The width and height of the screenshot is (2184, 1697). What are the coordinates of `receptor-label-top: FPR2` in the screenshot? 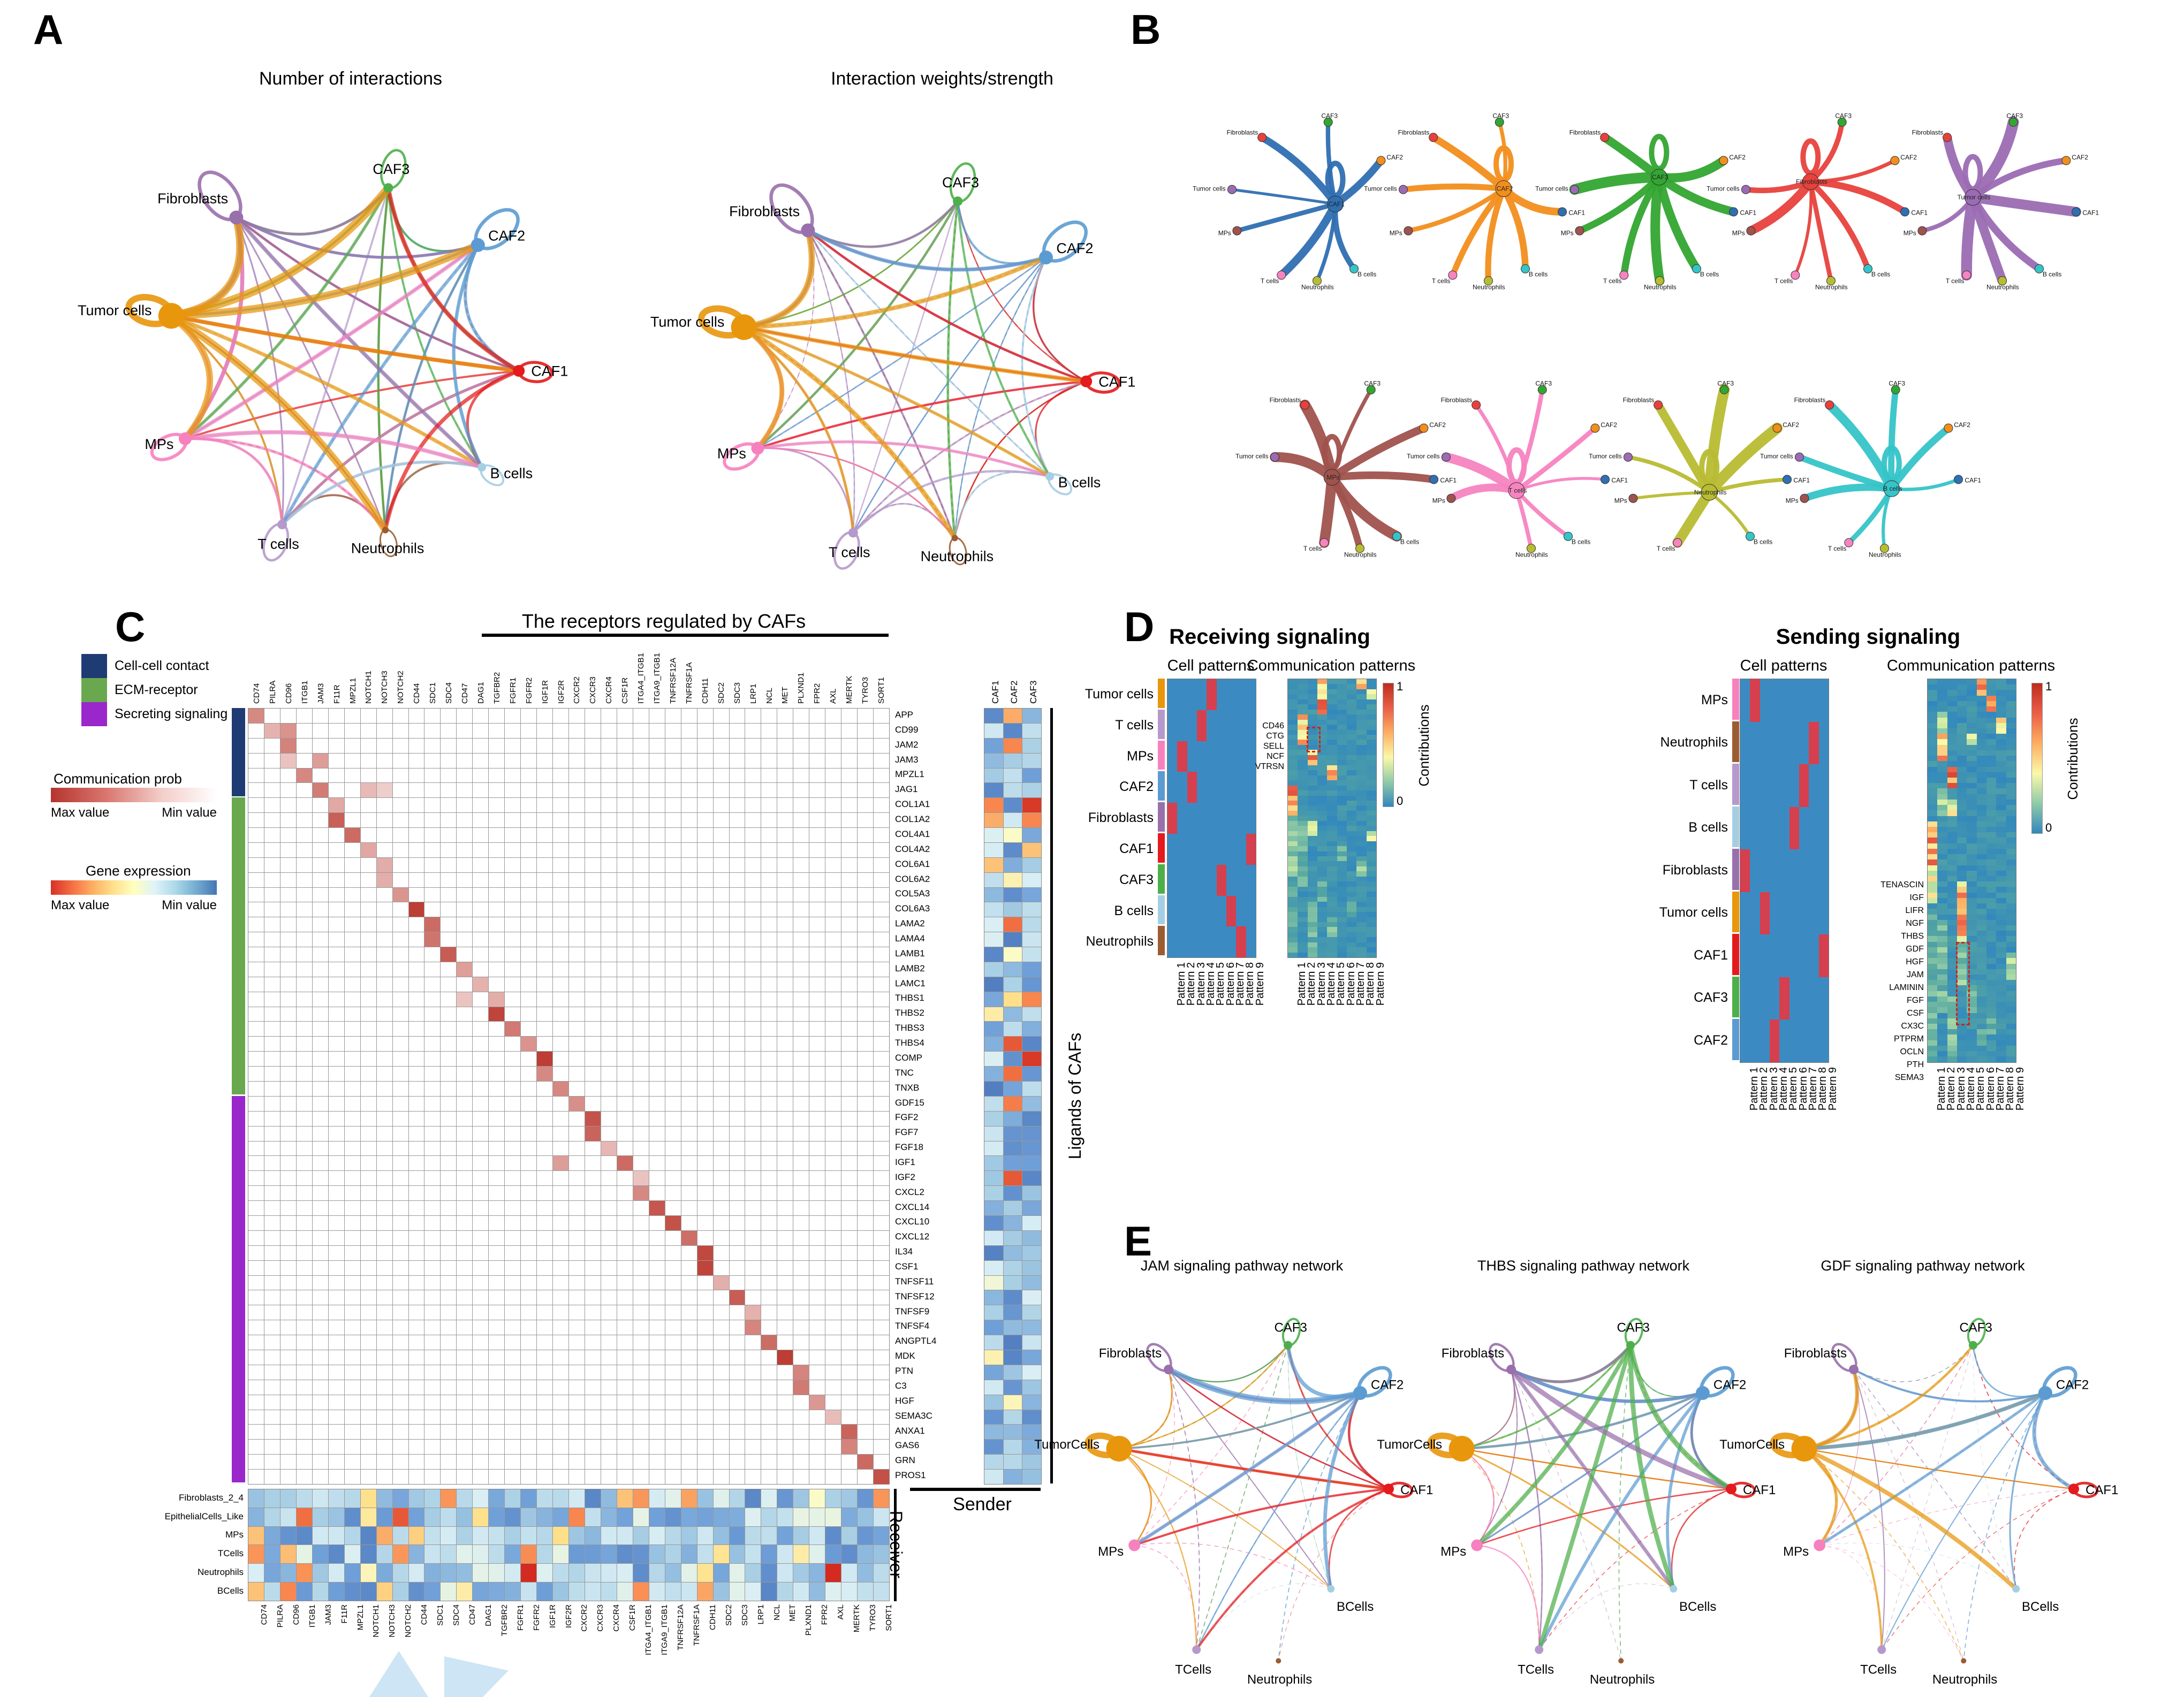 It's located at (817, 693).